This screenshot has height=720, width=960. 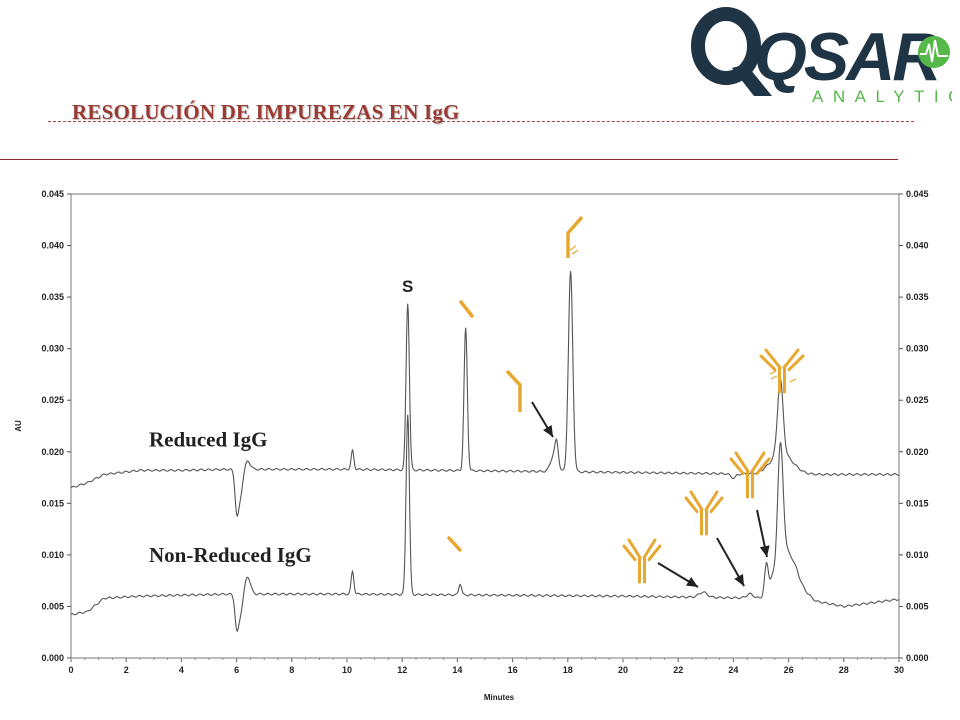 I want to click on y-tick-label-right: 0.020, so click(x=917, y=452).